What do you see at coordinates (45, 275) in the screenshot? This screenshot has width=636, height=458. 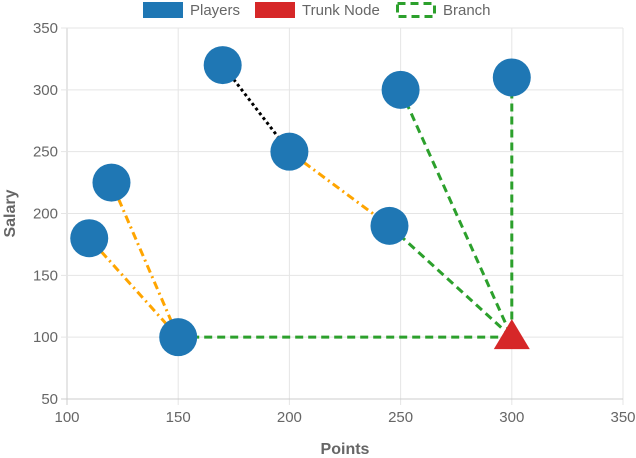 I see `y-tick-label: 150` at bounding box center [45, 275].